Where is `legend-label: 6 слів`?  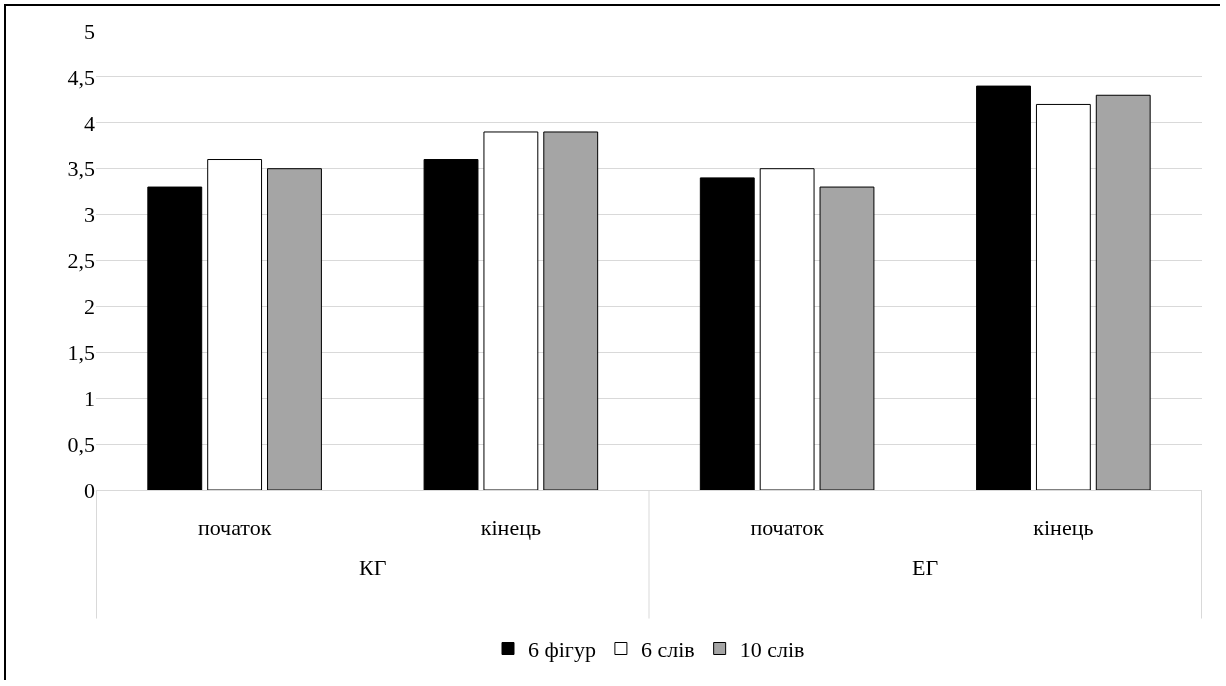 legend-label: 6 слів is located at coordinates (667, 650).